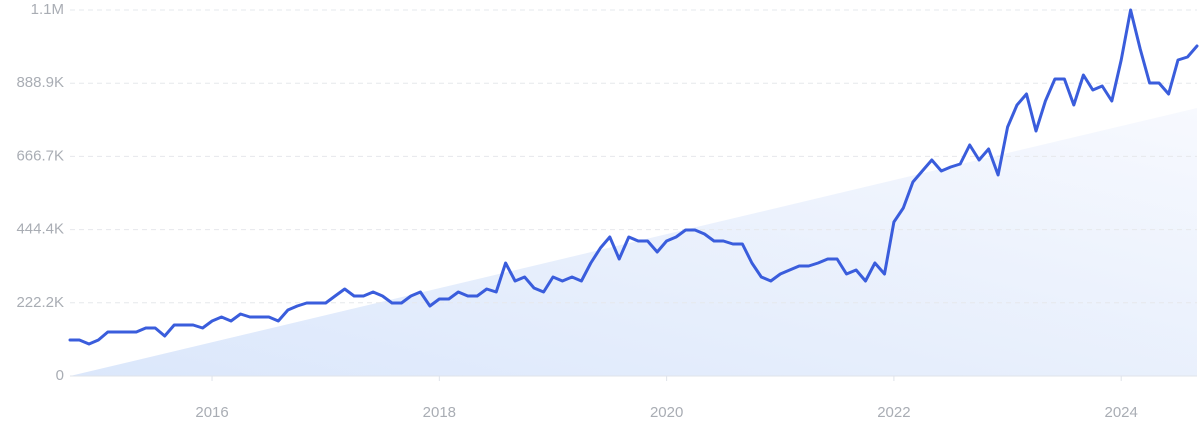 This screenshot has height=432, width=1200. Describe the element at coordinates (40, 229) in the screenshot. I see `y-tick-label: 444.4K` at that location.